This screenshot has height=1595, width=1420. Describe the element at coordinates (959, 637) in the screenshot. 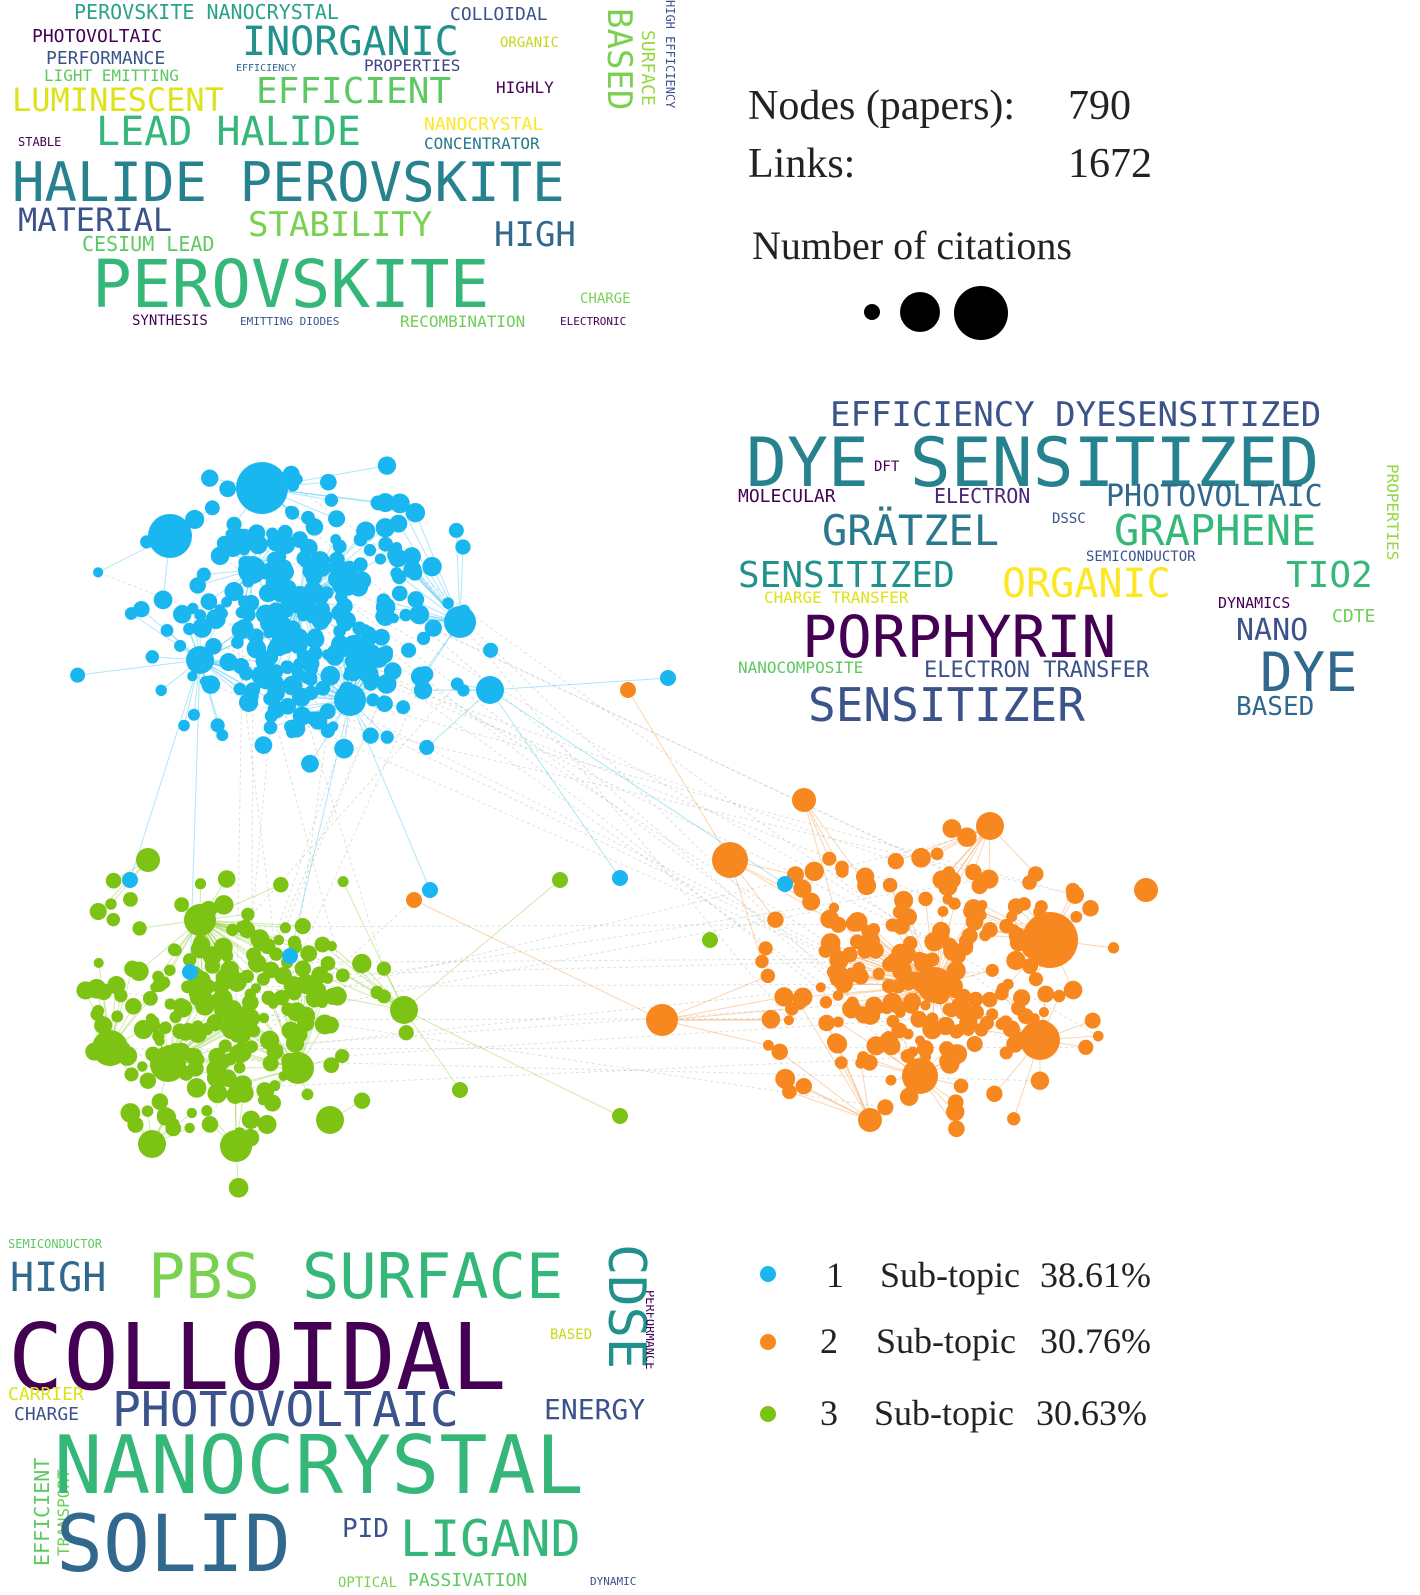

I see `word: PORPHYRIN` at that location.